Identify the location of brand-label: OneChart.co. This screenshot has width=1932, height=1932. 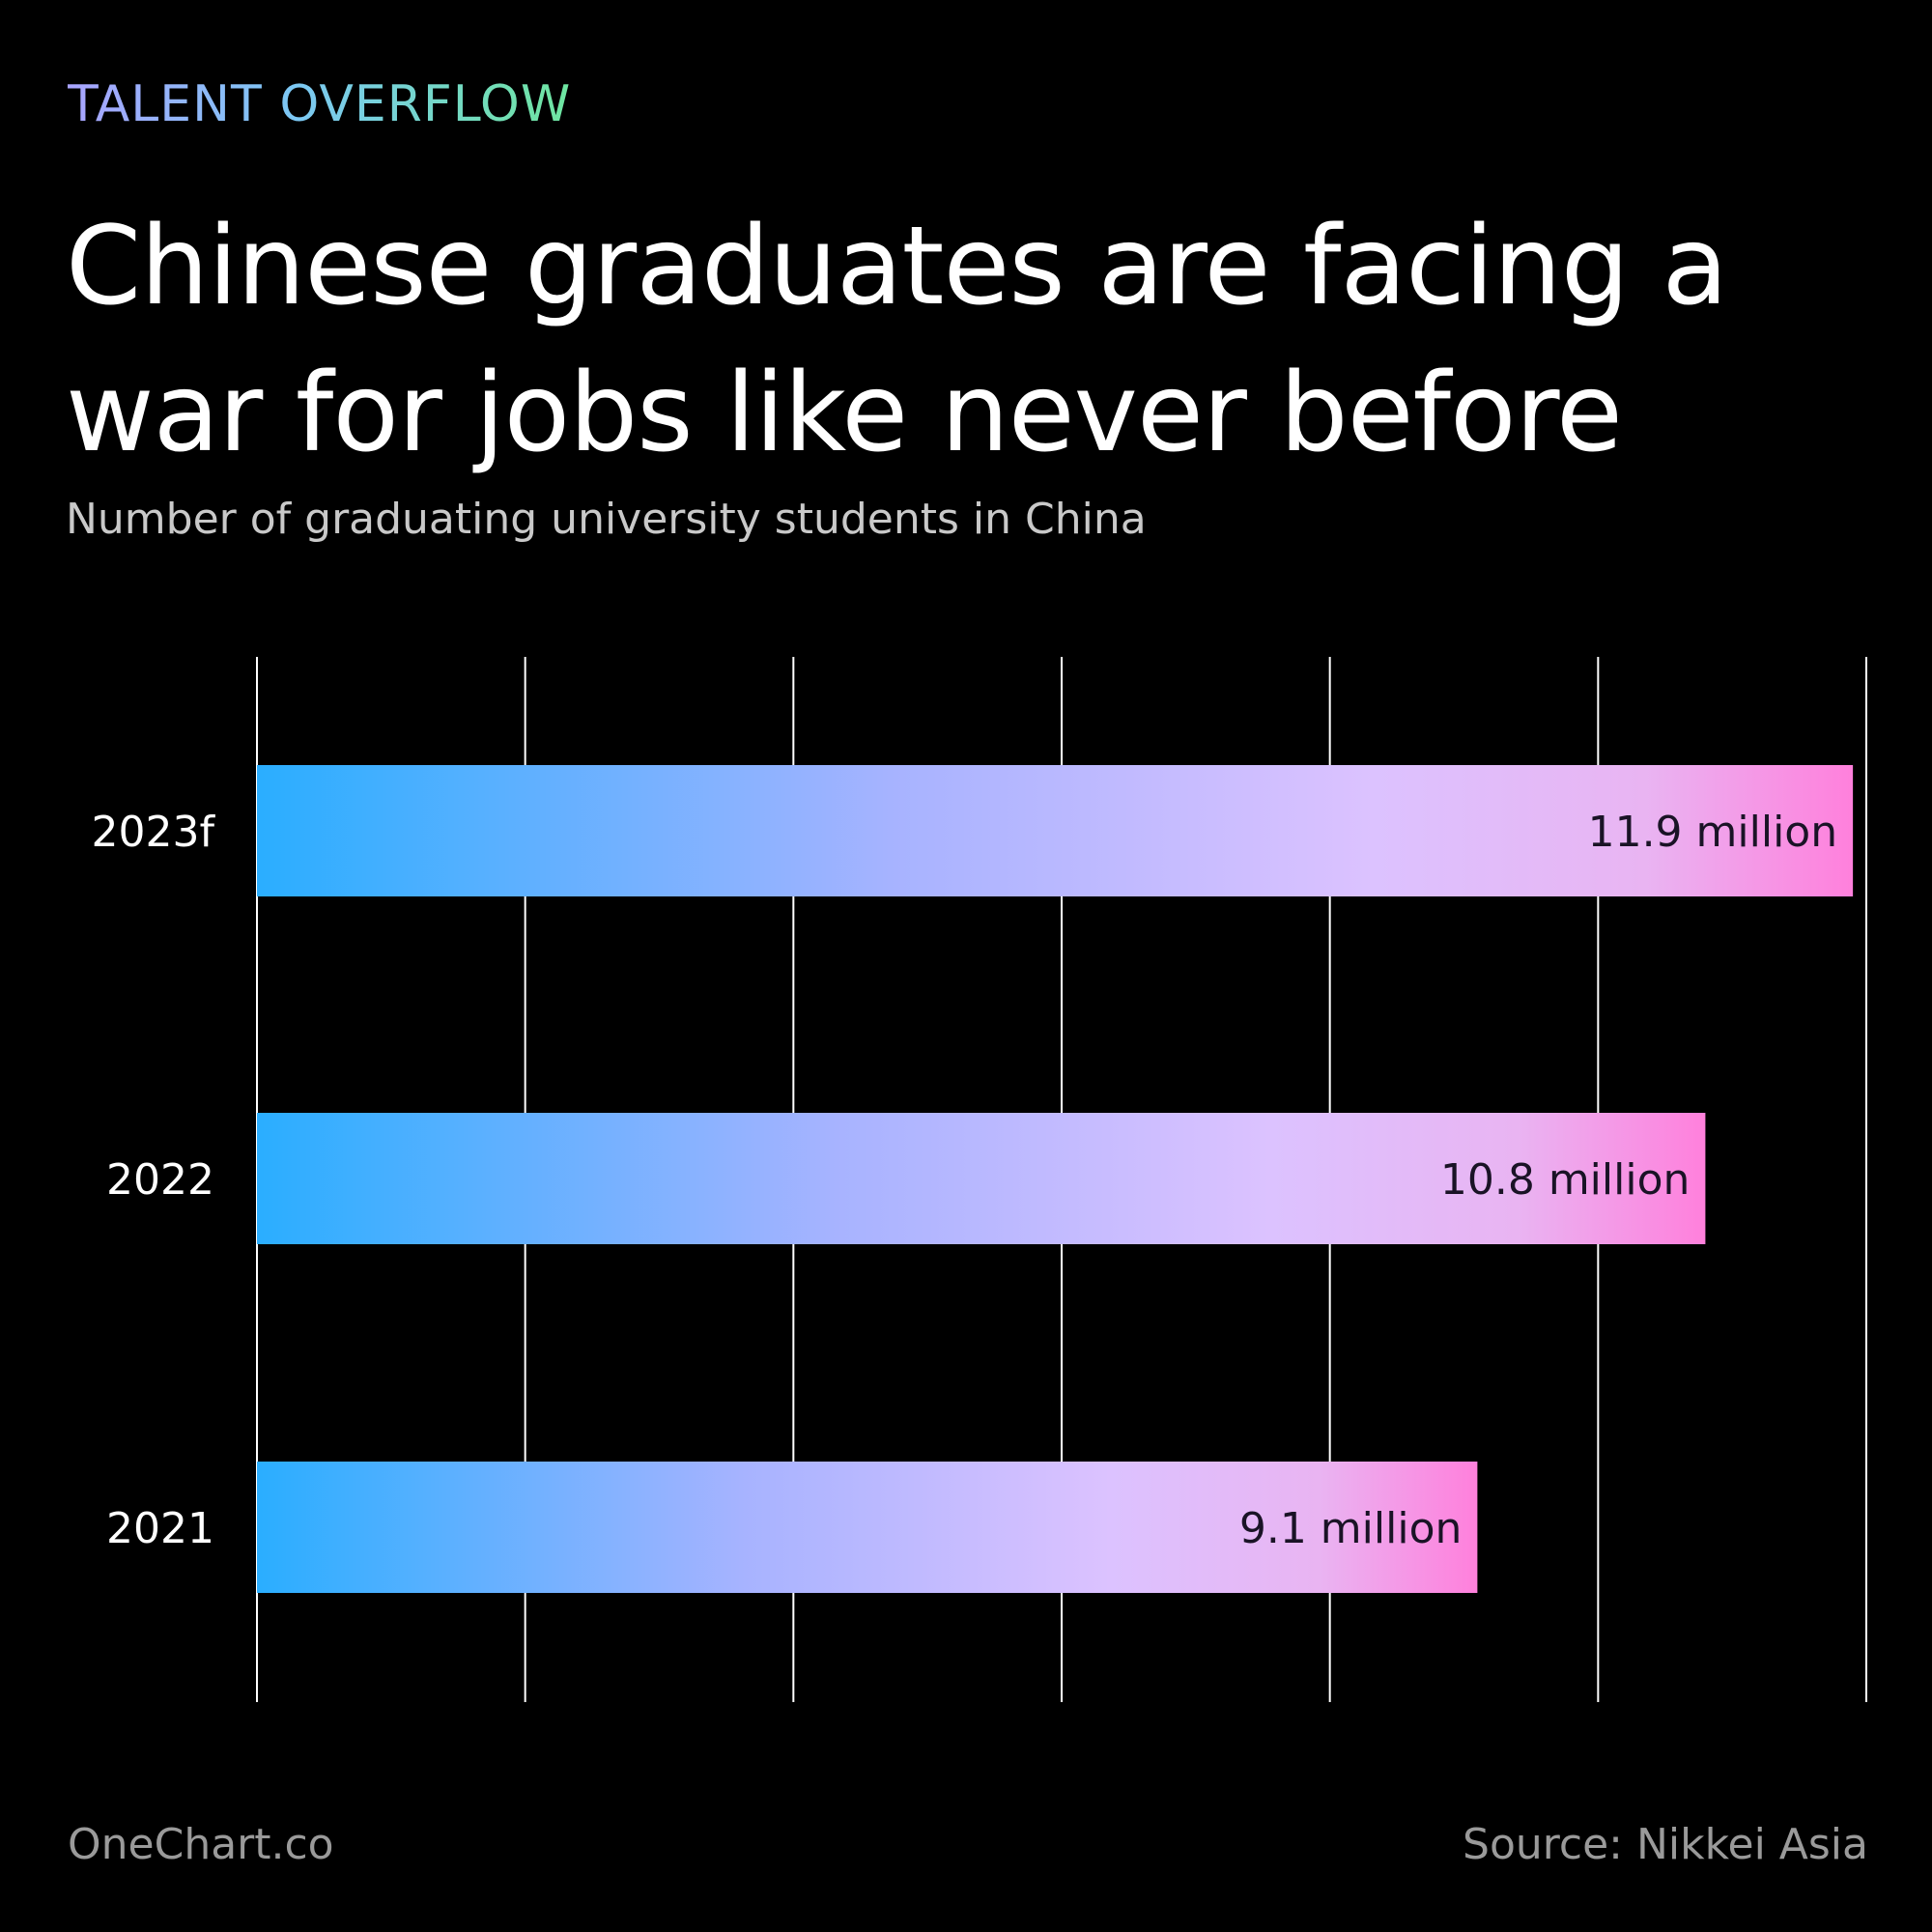
(201, 1844).